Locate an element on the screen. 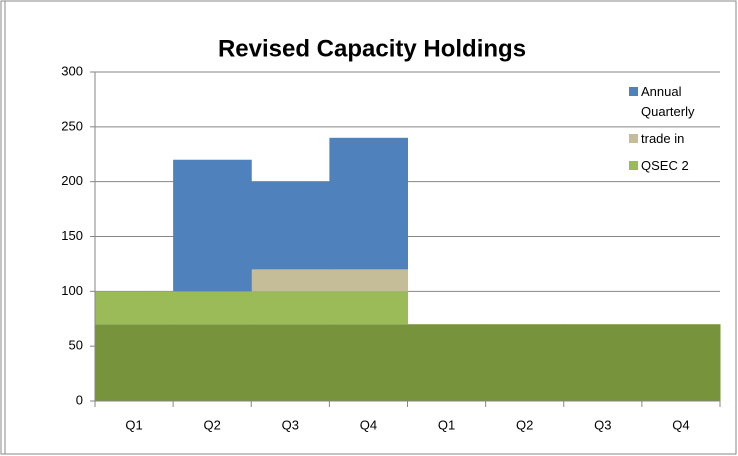  y-tick-label: 200 is located at coordinates (72, 180).